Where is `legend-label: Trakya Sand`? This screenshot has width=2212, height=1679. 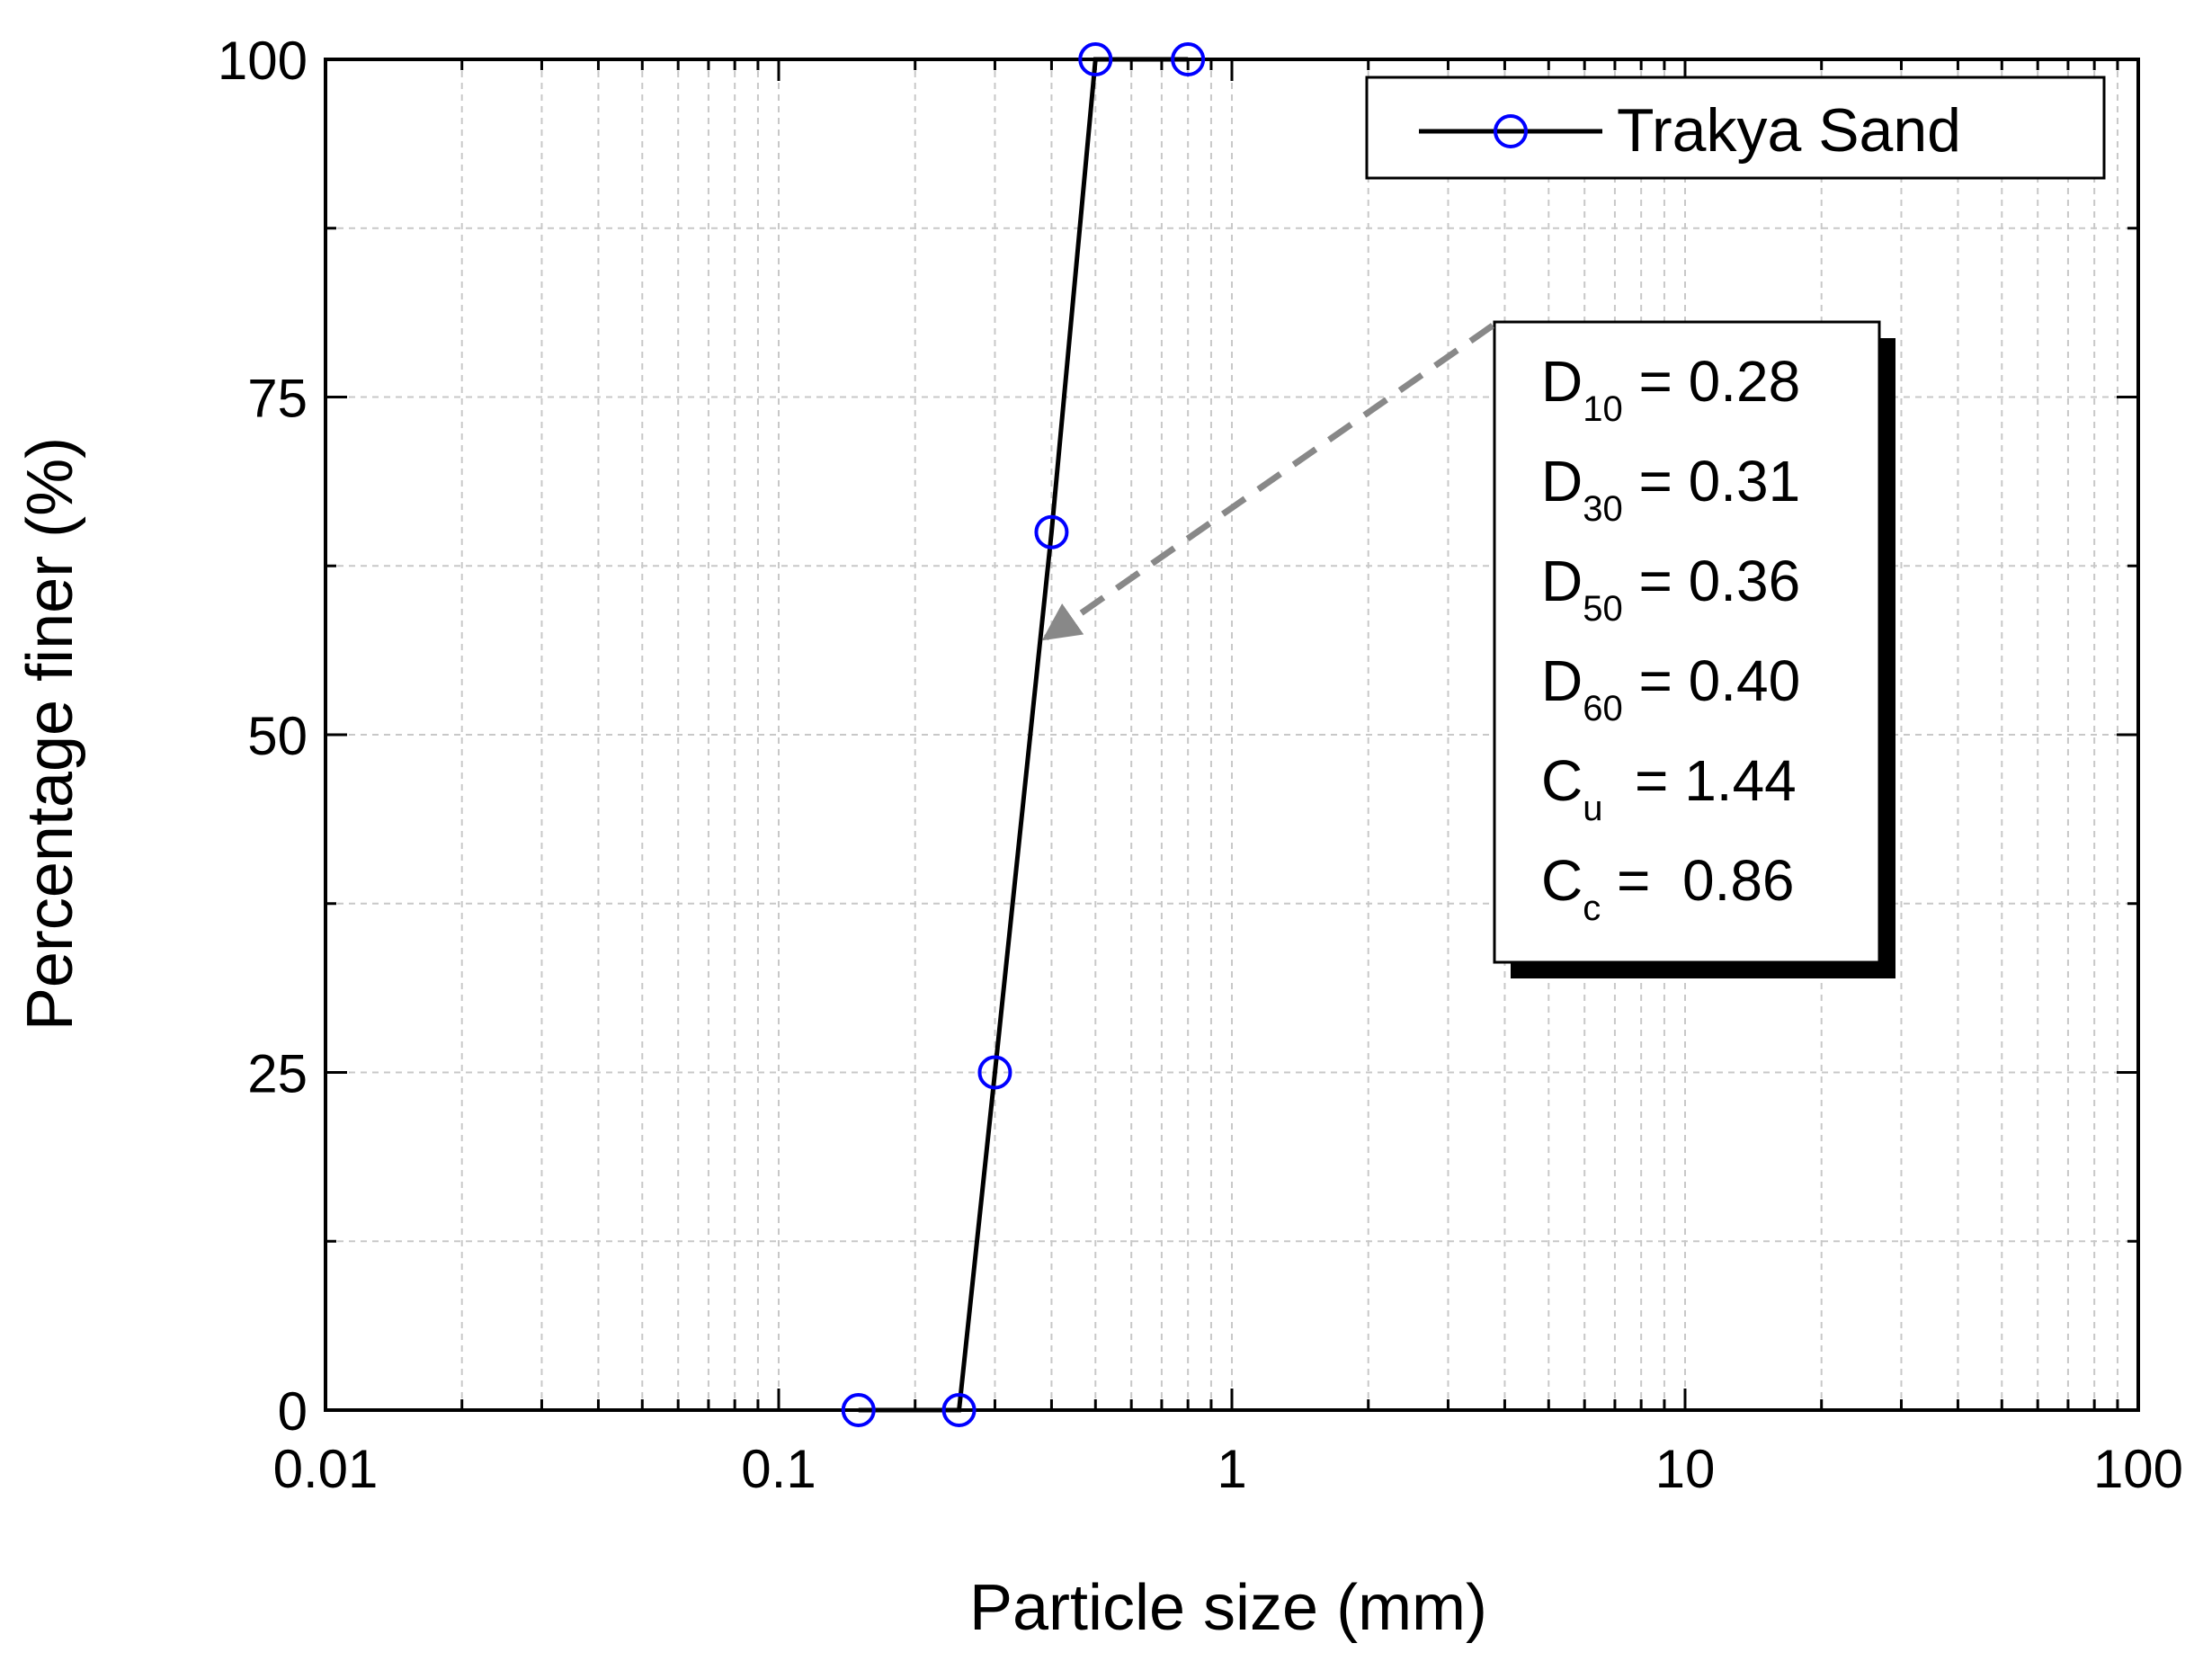 legend-label: Trakya Sand is located at coordinates (1789, 130).